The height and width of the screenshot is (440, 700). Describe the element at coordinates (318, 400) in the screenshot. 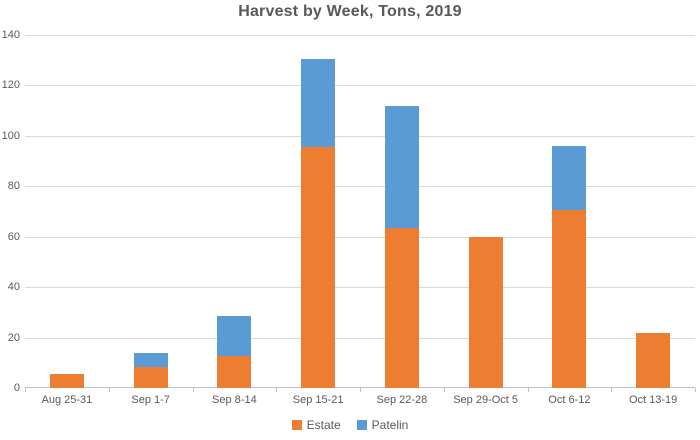

I see `x-axis-category-label: Sep 15-21` at that location.